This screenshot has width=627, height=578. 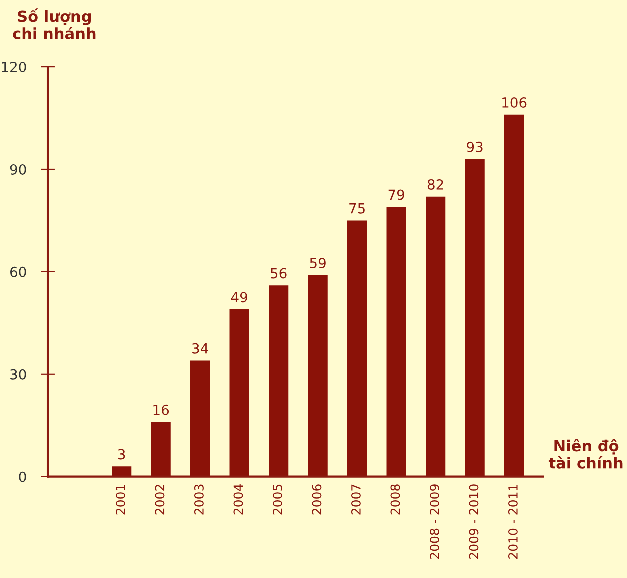 What do you see at coordinates (160, 500) in the screenshot?
I see `x-tick-label: 2002` at bounding box center [160, 500].